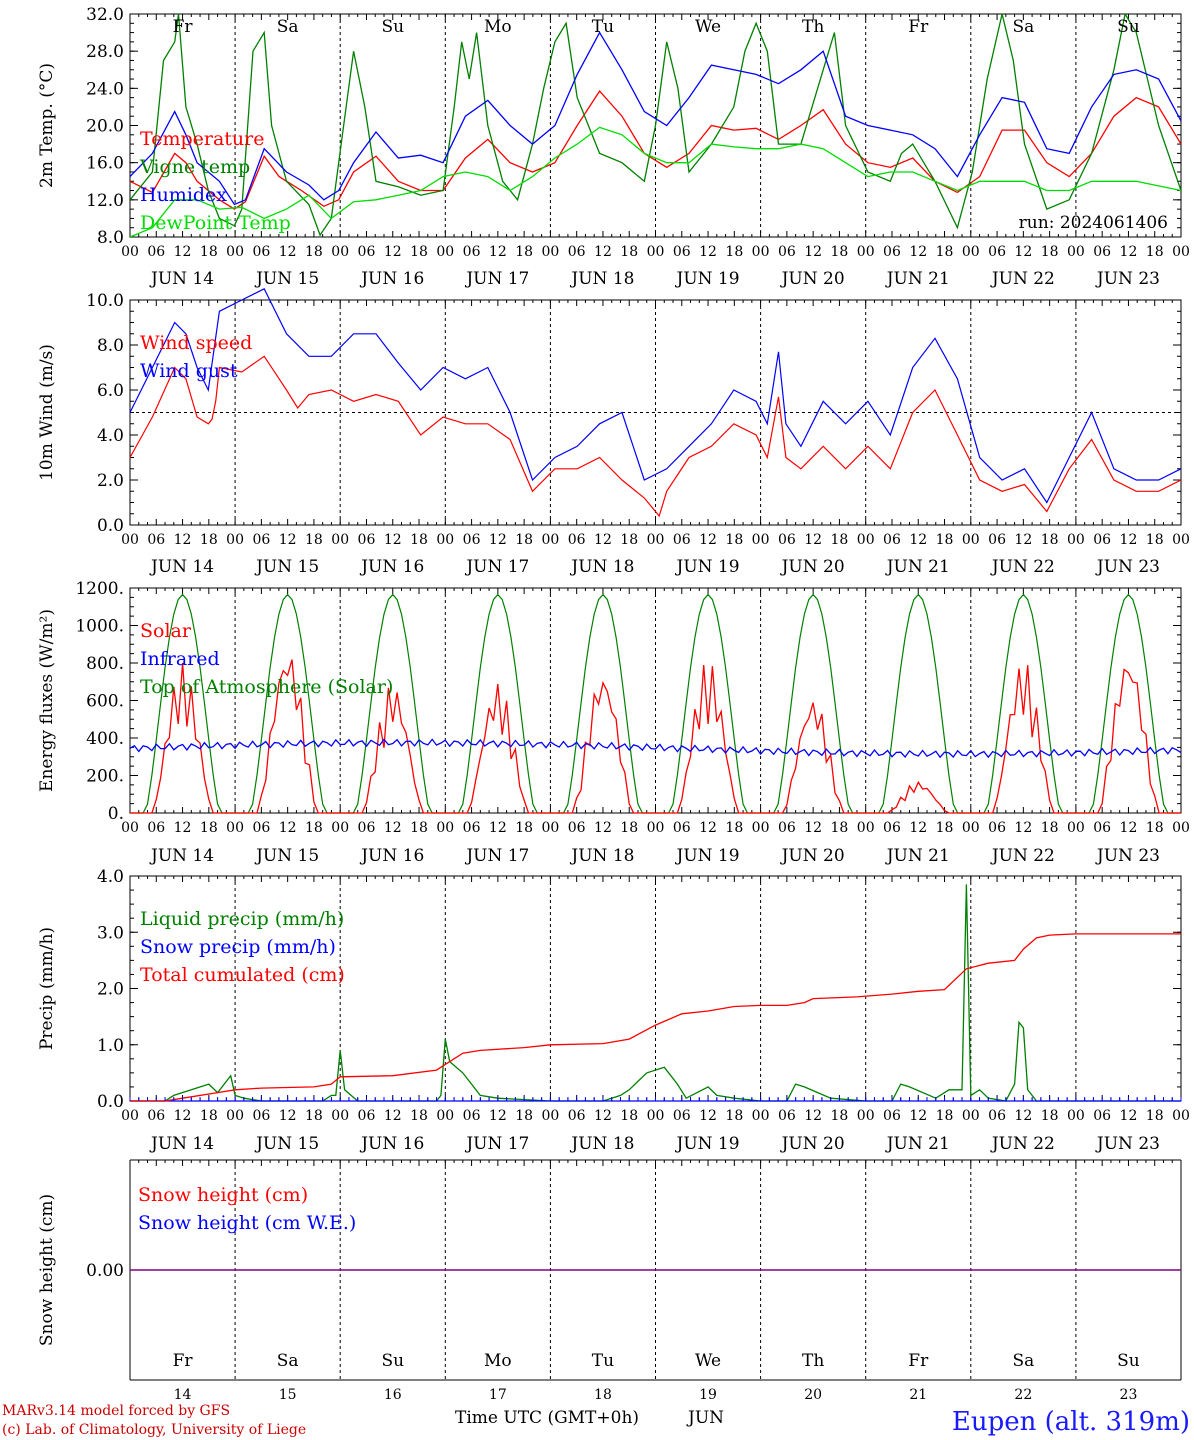 The width and height of the screenshot is (1194, 1440). I want to click on day-abbr-label: Mo, so click(498, 1361).